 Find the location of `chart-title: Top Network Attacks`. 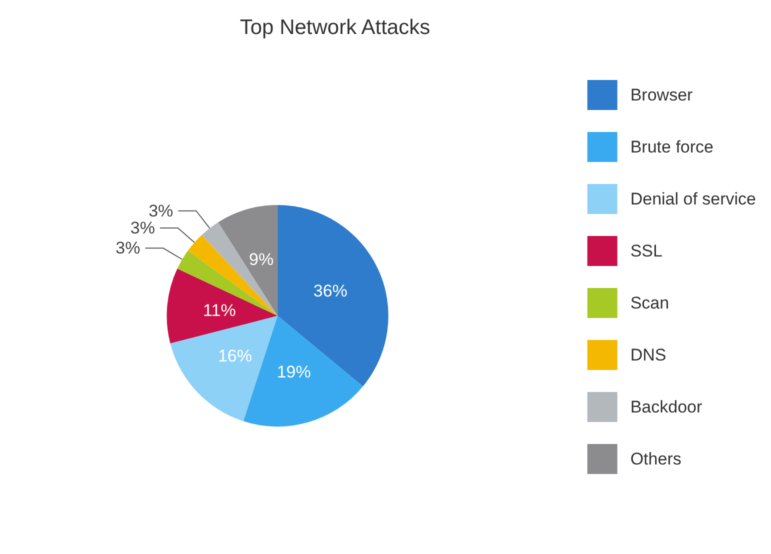

chart-title: Top Network Attacks is located at coordinates (335, 27).